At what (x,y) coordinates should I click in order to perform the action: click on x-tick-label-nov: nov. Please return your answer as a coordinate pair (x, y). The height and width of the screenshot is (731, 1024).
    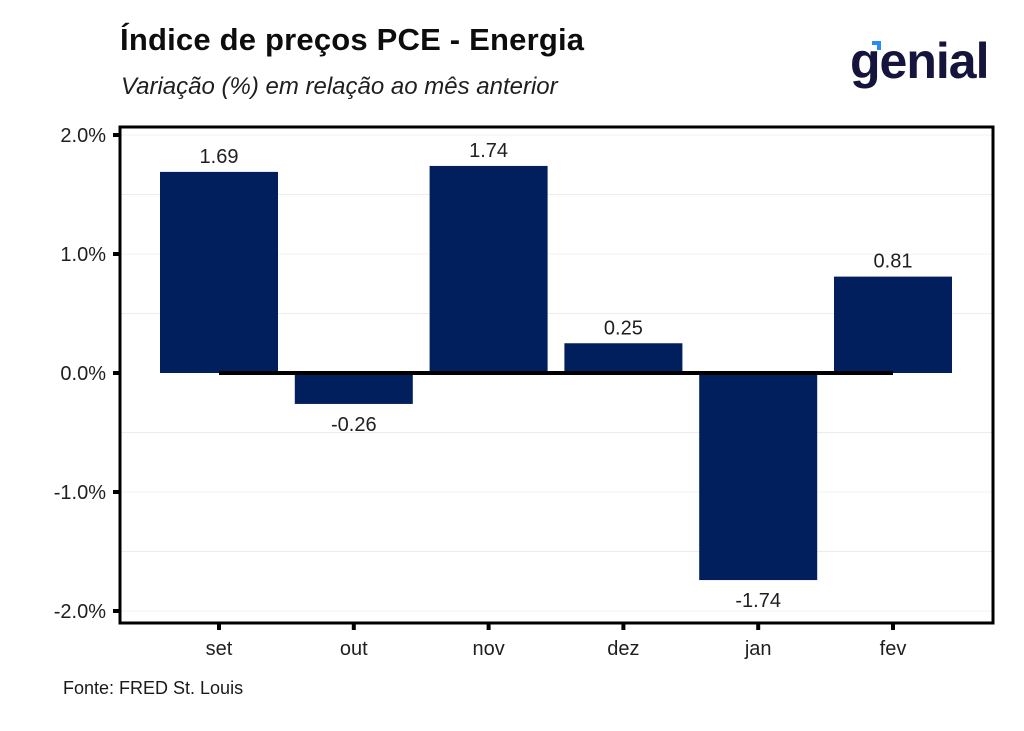
    Looking at the image, I should click on (488, 649).